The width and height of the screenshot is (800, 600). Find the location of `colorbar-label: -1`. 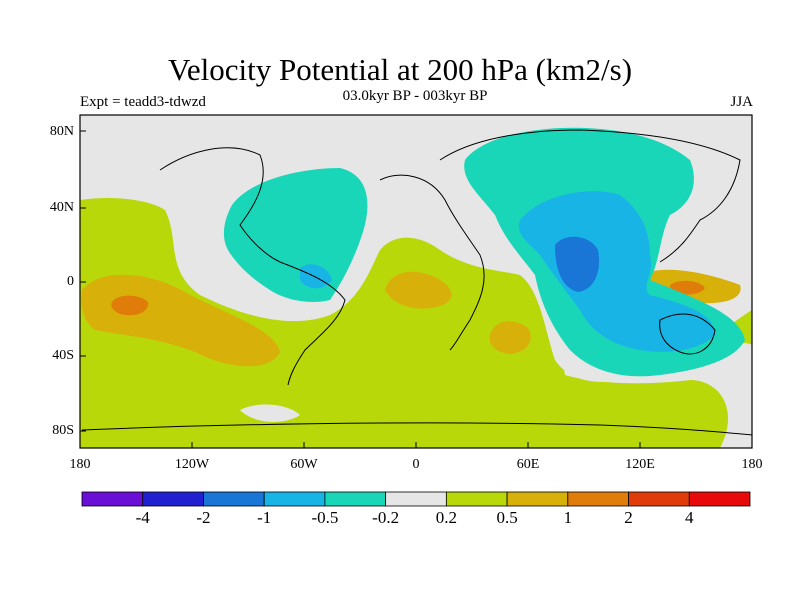

colorbar-label: -1 is located at coordinates (264, 517).